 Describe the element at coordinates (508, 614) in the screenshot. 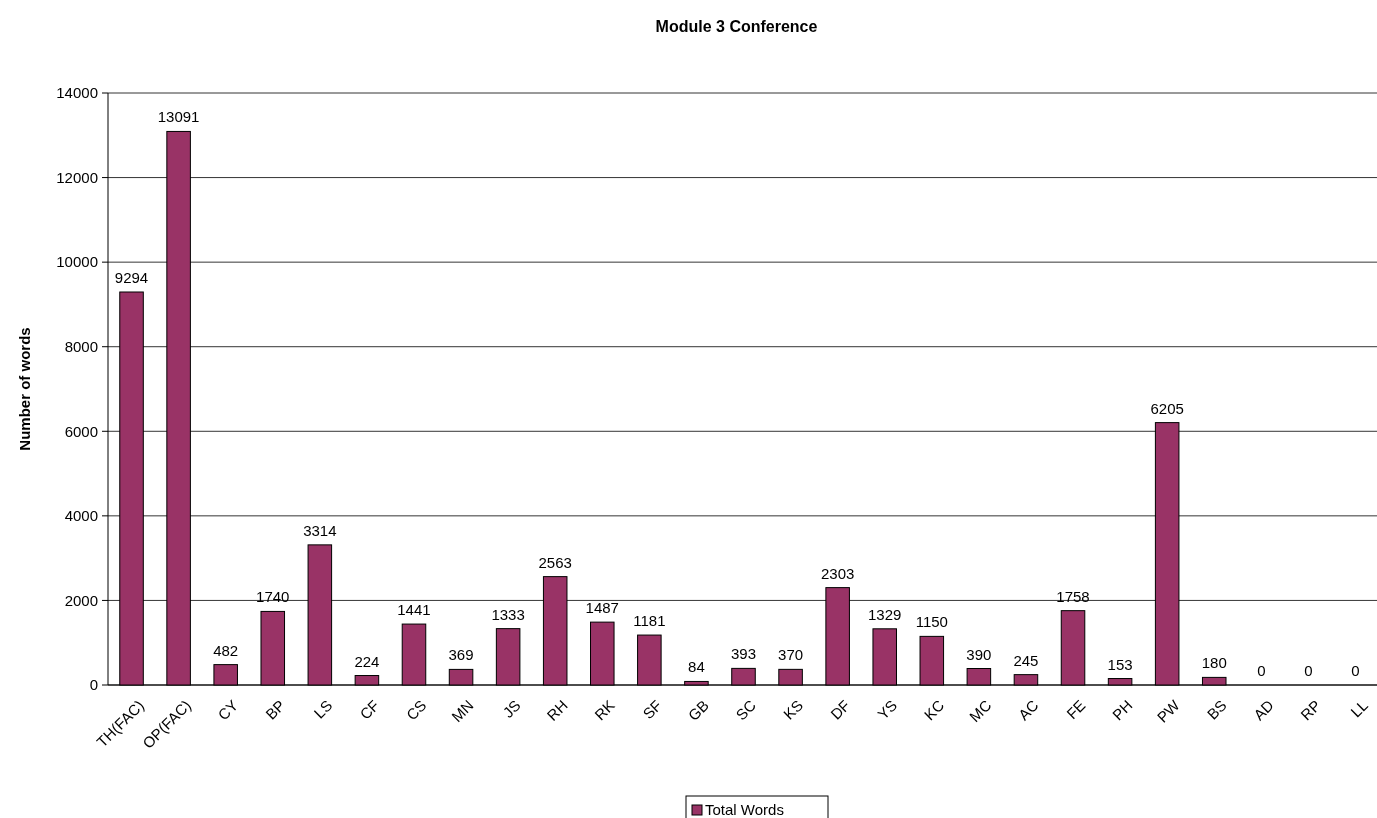

I see `data-label: 1333` at that location.